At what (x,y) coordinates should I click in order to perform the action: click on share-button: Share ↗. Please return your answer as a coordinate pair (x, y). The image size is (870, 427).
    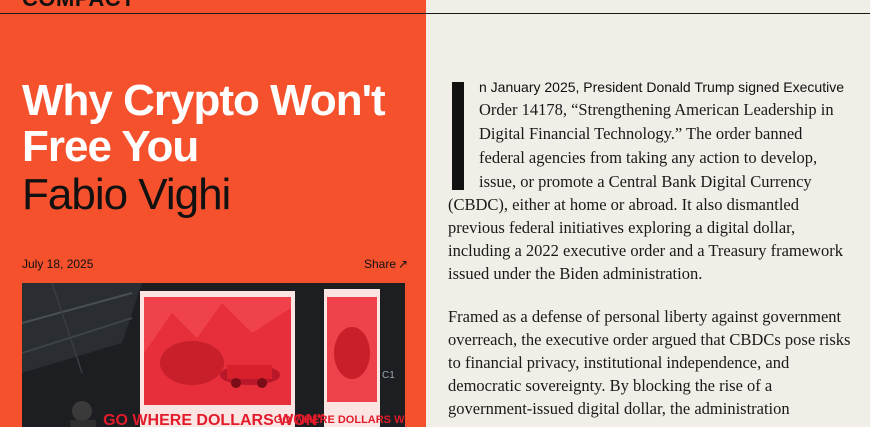
    Looking at the image, I should click on (386, 264).